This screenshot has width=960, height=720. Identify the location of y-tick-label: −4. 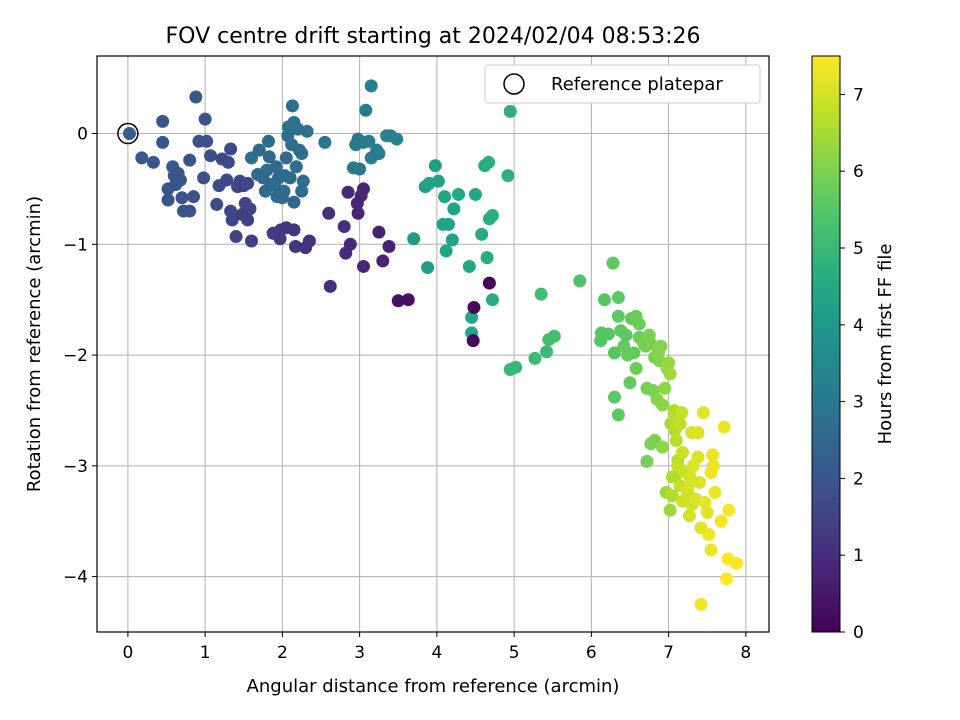
(75, 578).